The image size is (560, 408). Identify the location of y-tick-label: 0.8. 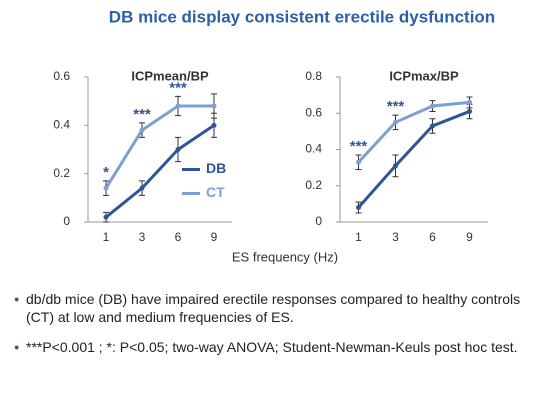
(313, 76).